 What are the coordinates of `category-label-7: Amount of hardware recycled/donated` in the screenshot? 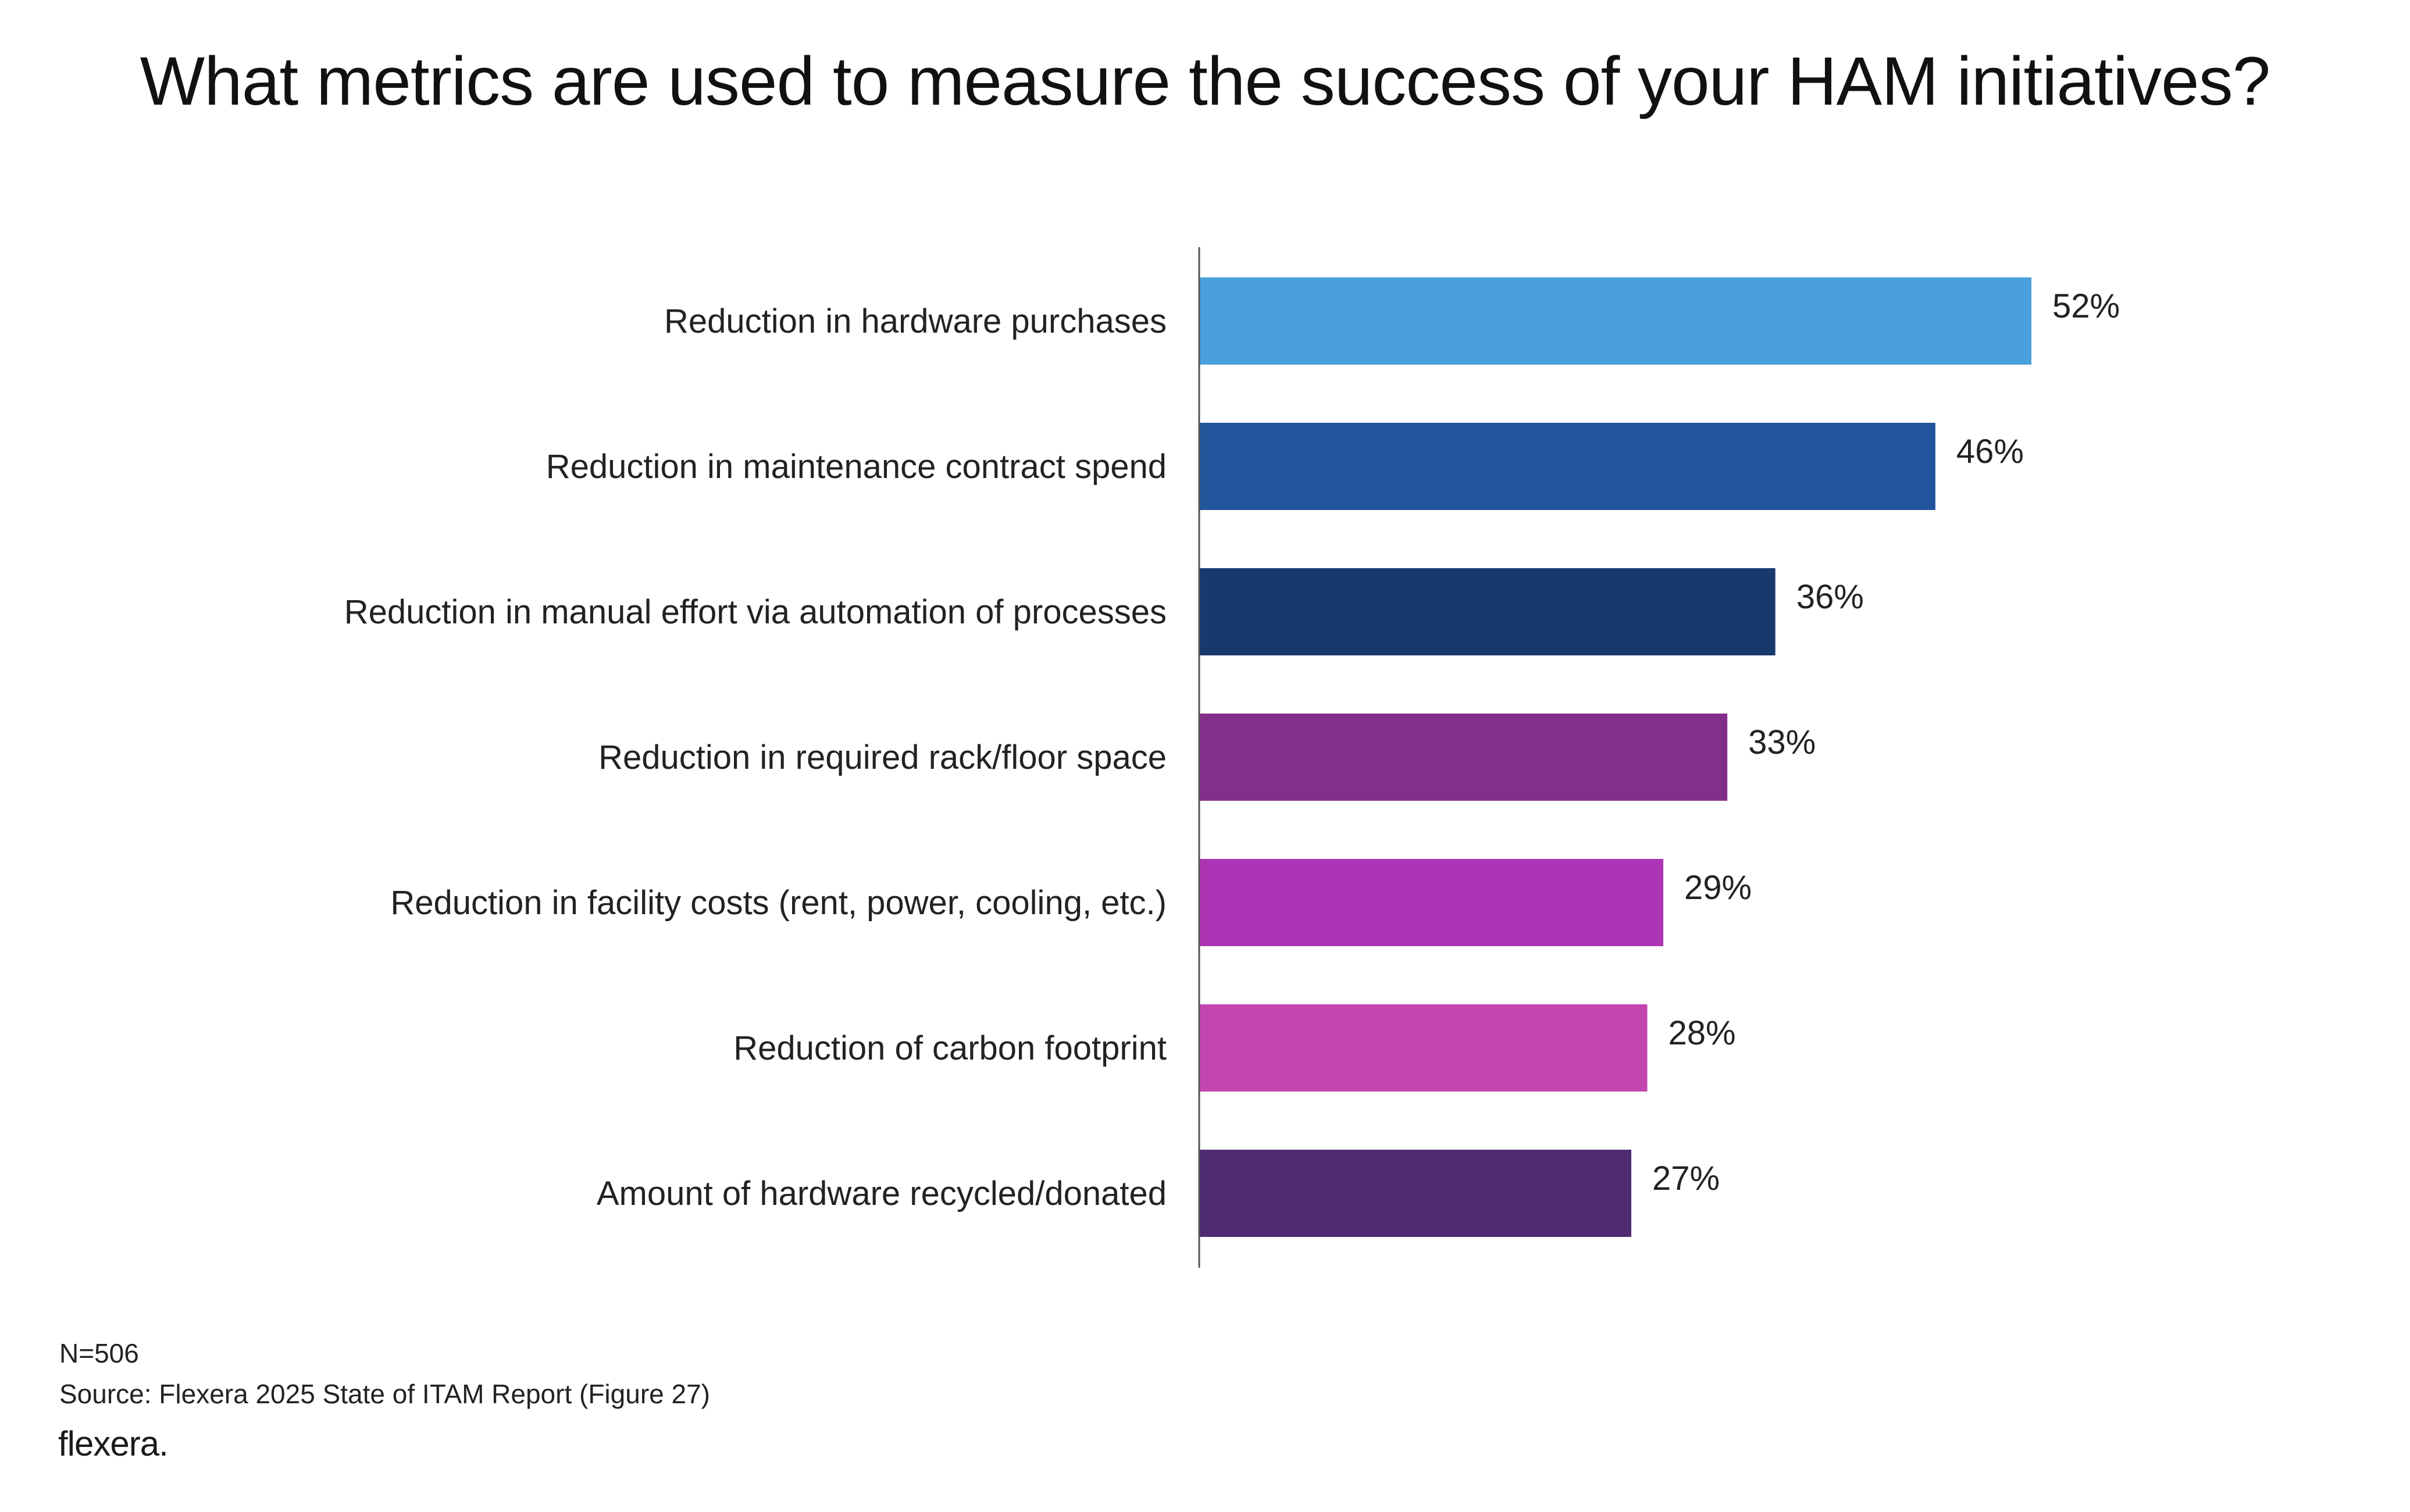 It's located at (882, 1194).